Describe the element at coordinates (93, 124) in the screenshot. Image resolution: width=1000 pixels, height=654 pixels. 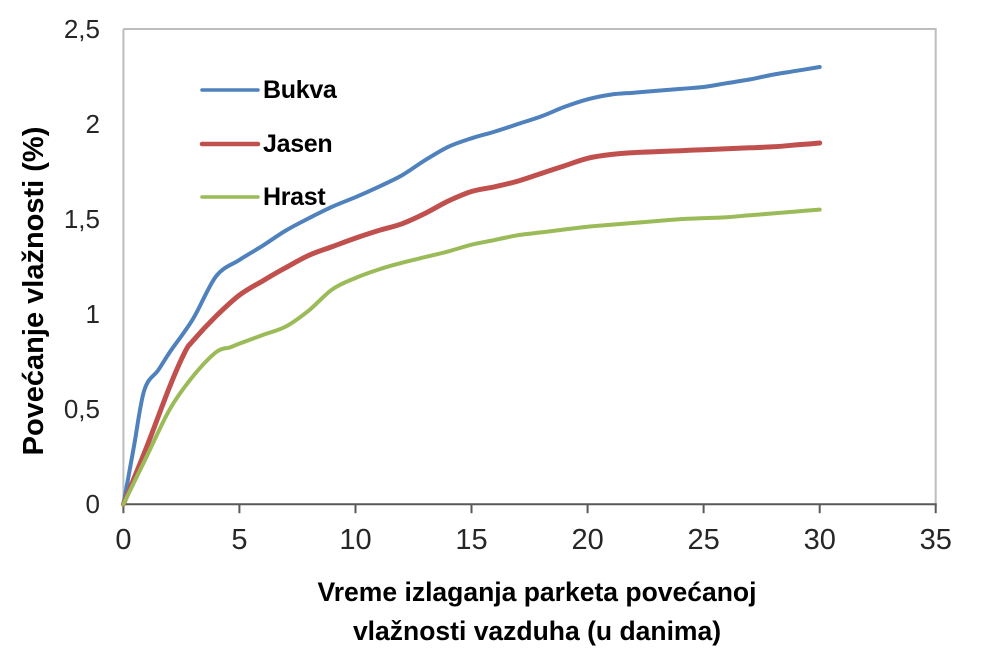
I see `svg-text: 2` at that location.